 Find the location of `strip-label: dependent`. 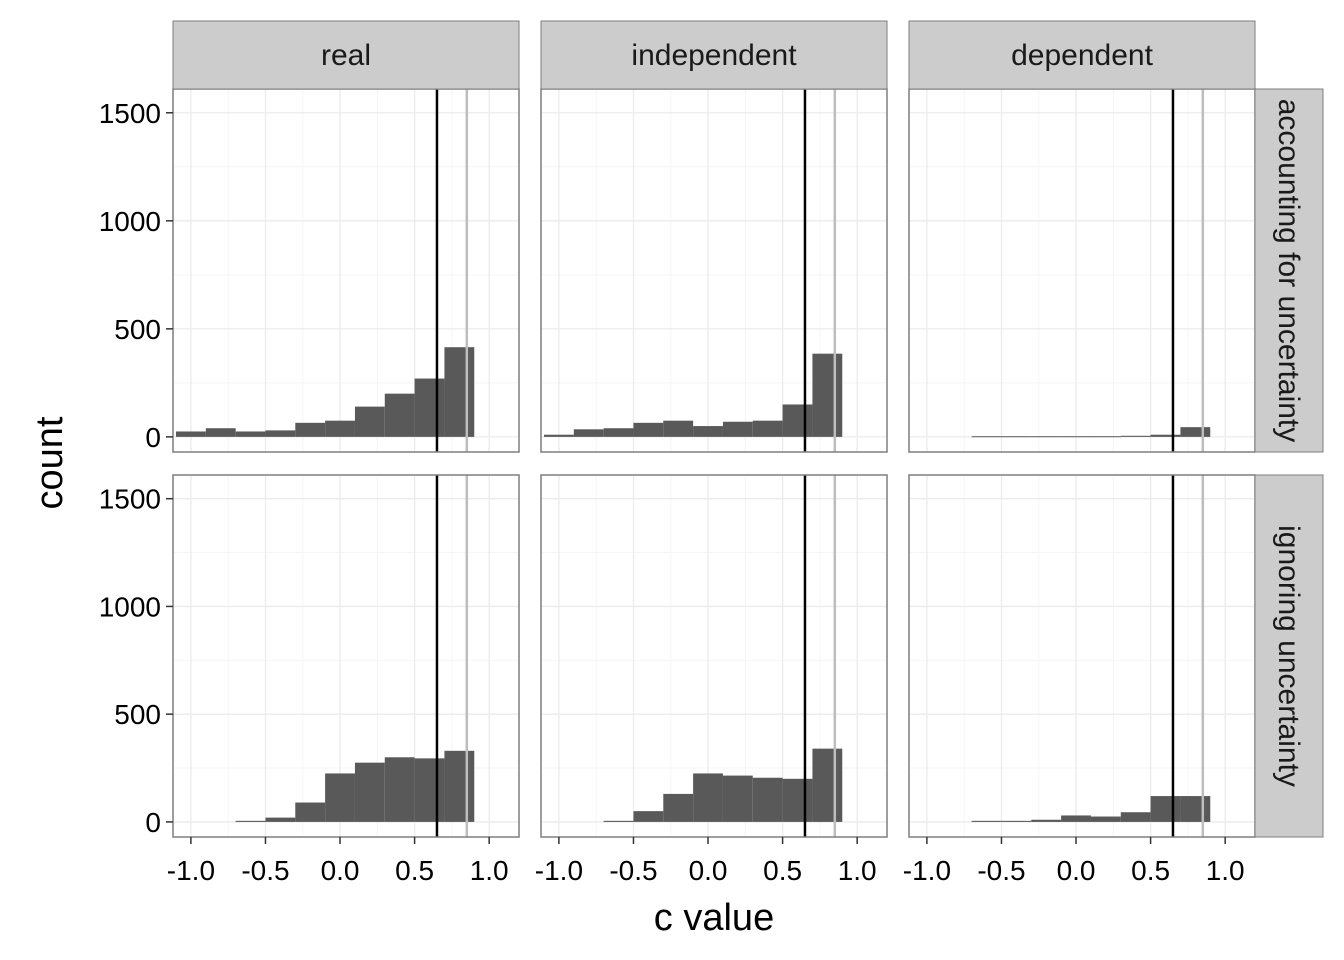

strip-label: dependent is located at coordinates (1082, 55).